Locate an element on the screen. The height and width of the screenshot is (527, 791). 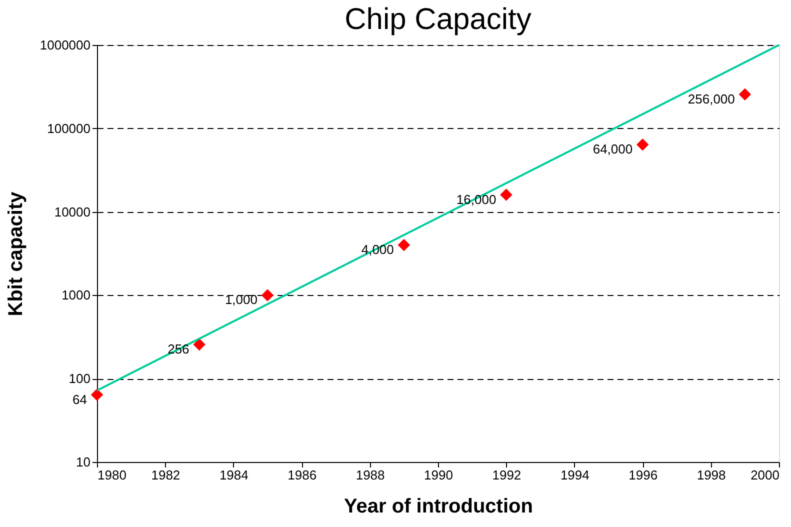
y-tick-label: 1000000 is located at coordinates (65, 45).